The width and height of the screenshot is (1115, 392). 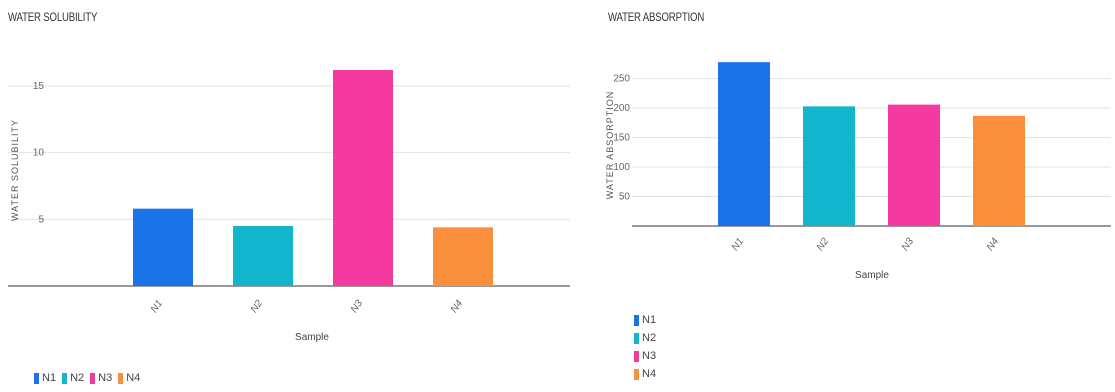 What do you see at coordinates (41, 219) in the screenshot?
I see `y-tick-label: 5` at bounding box center [41, 219].